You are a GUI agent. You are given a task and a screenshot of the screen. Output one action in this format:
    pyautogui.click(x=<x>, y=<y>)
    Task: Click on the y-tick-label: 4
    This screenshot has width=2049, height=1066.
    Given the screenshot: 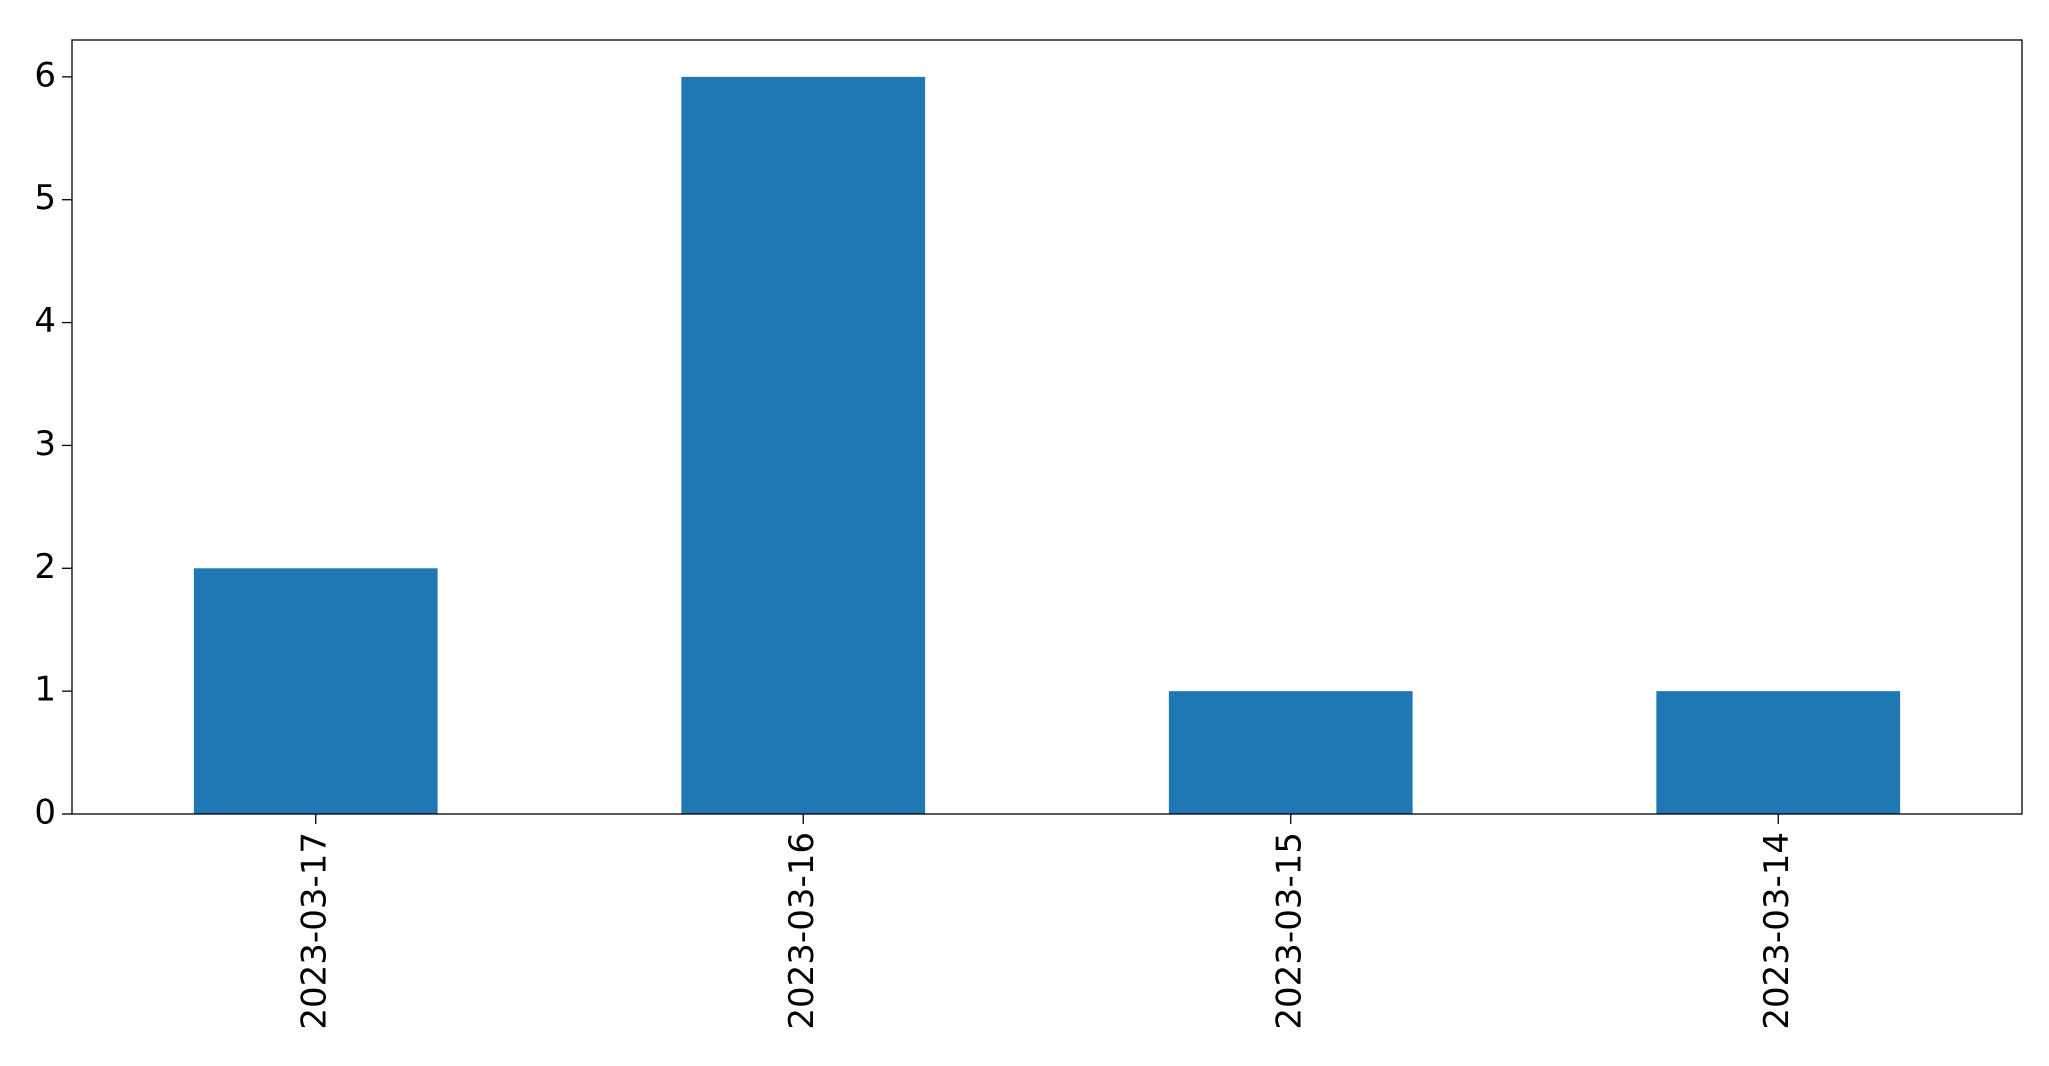 What is the action you would take?
    pyautogui.click(x=45, y=321)
    